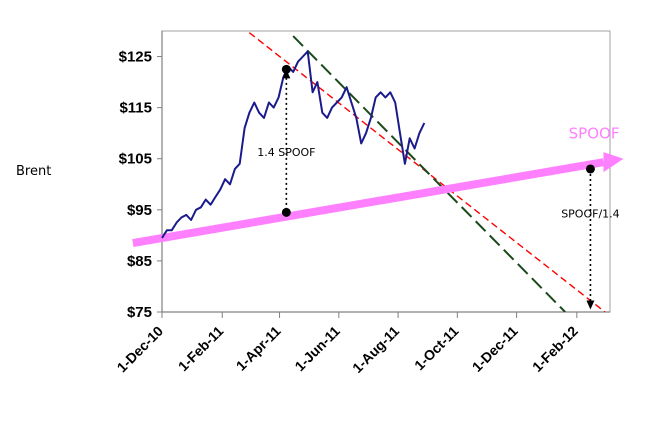 The height and width of the screenshot is (442, 650). Describe the element at coordinates (590, 213) in the screenshot. I see `annotation-spoof-div-1-4: SPOOF/1.4` at that location.